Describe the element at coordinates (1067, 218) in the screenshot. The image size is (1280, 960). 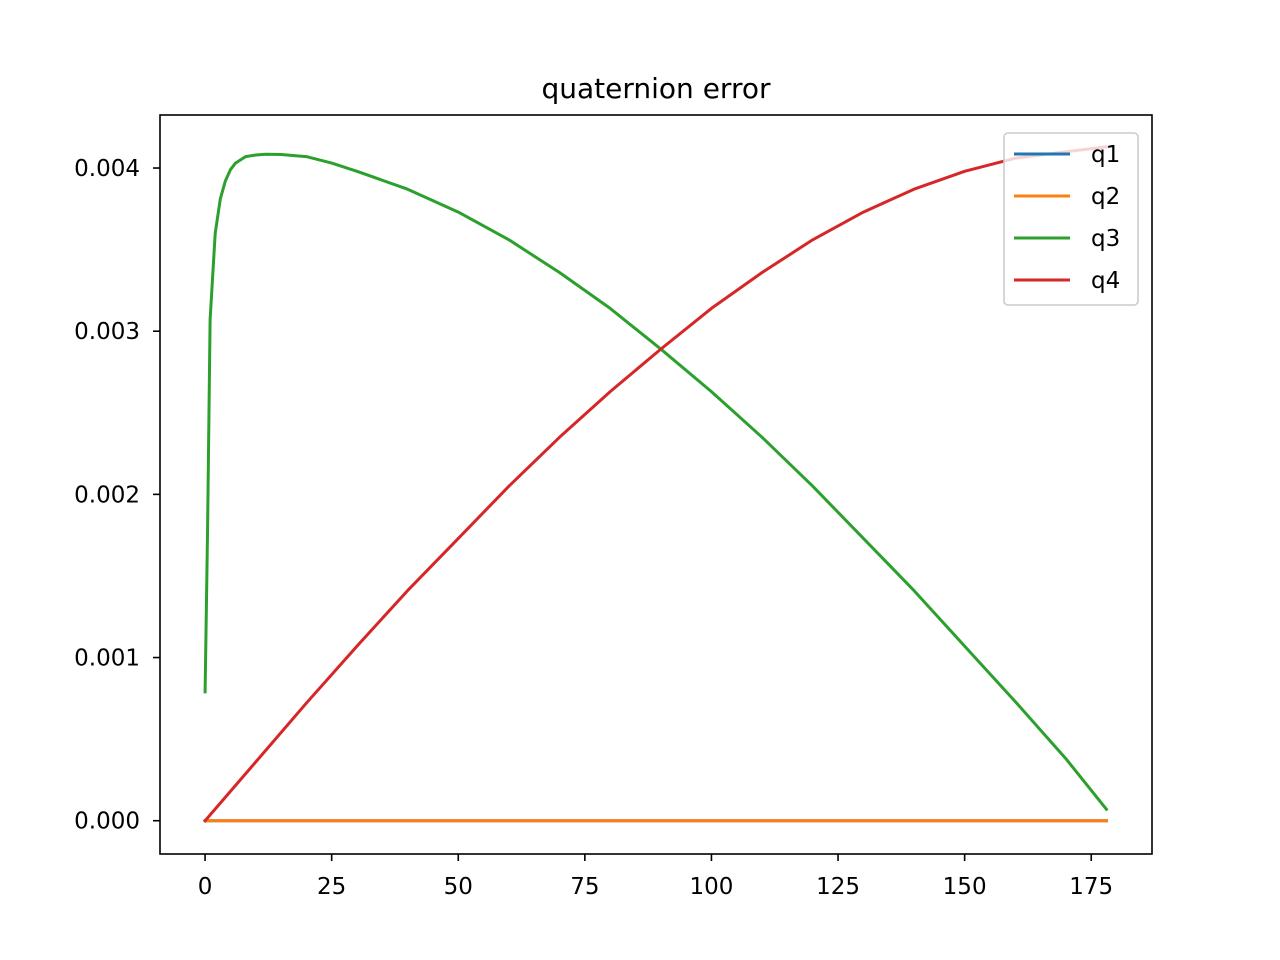
I see `legend-items: q1 q2 q3 q4` at that location.